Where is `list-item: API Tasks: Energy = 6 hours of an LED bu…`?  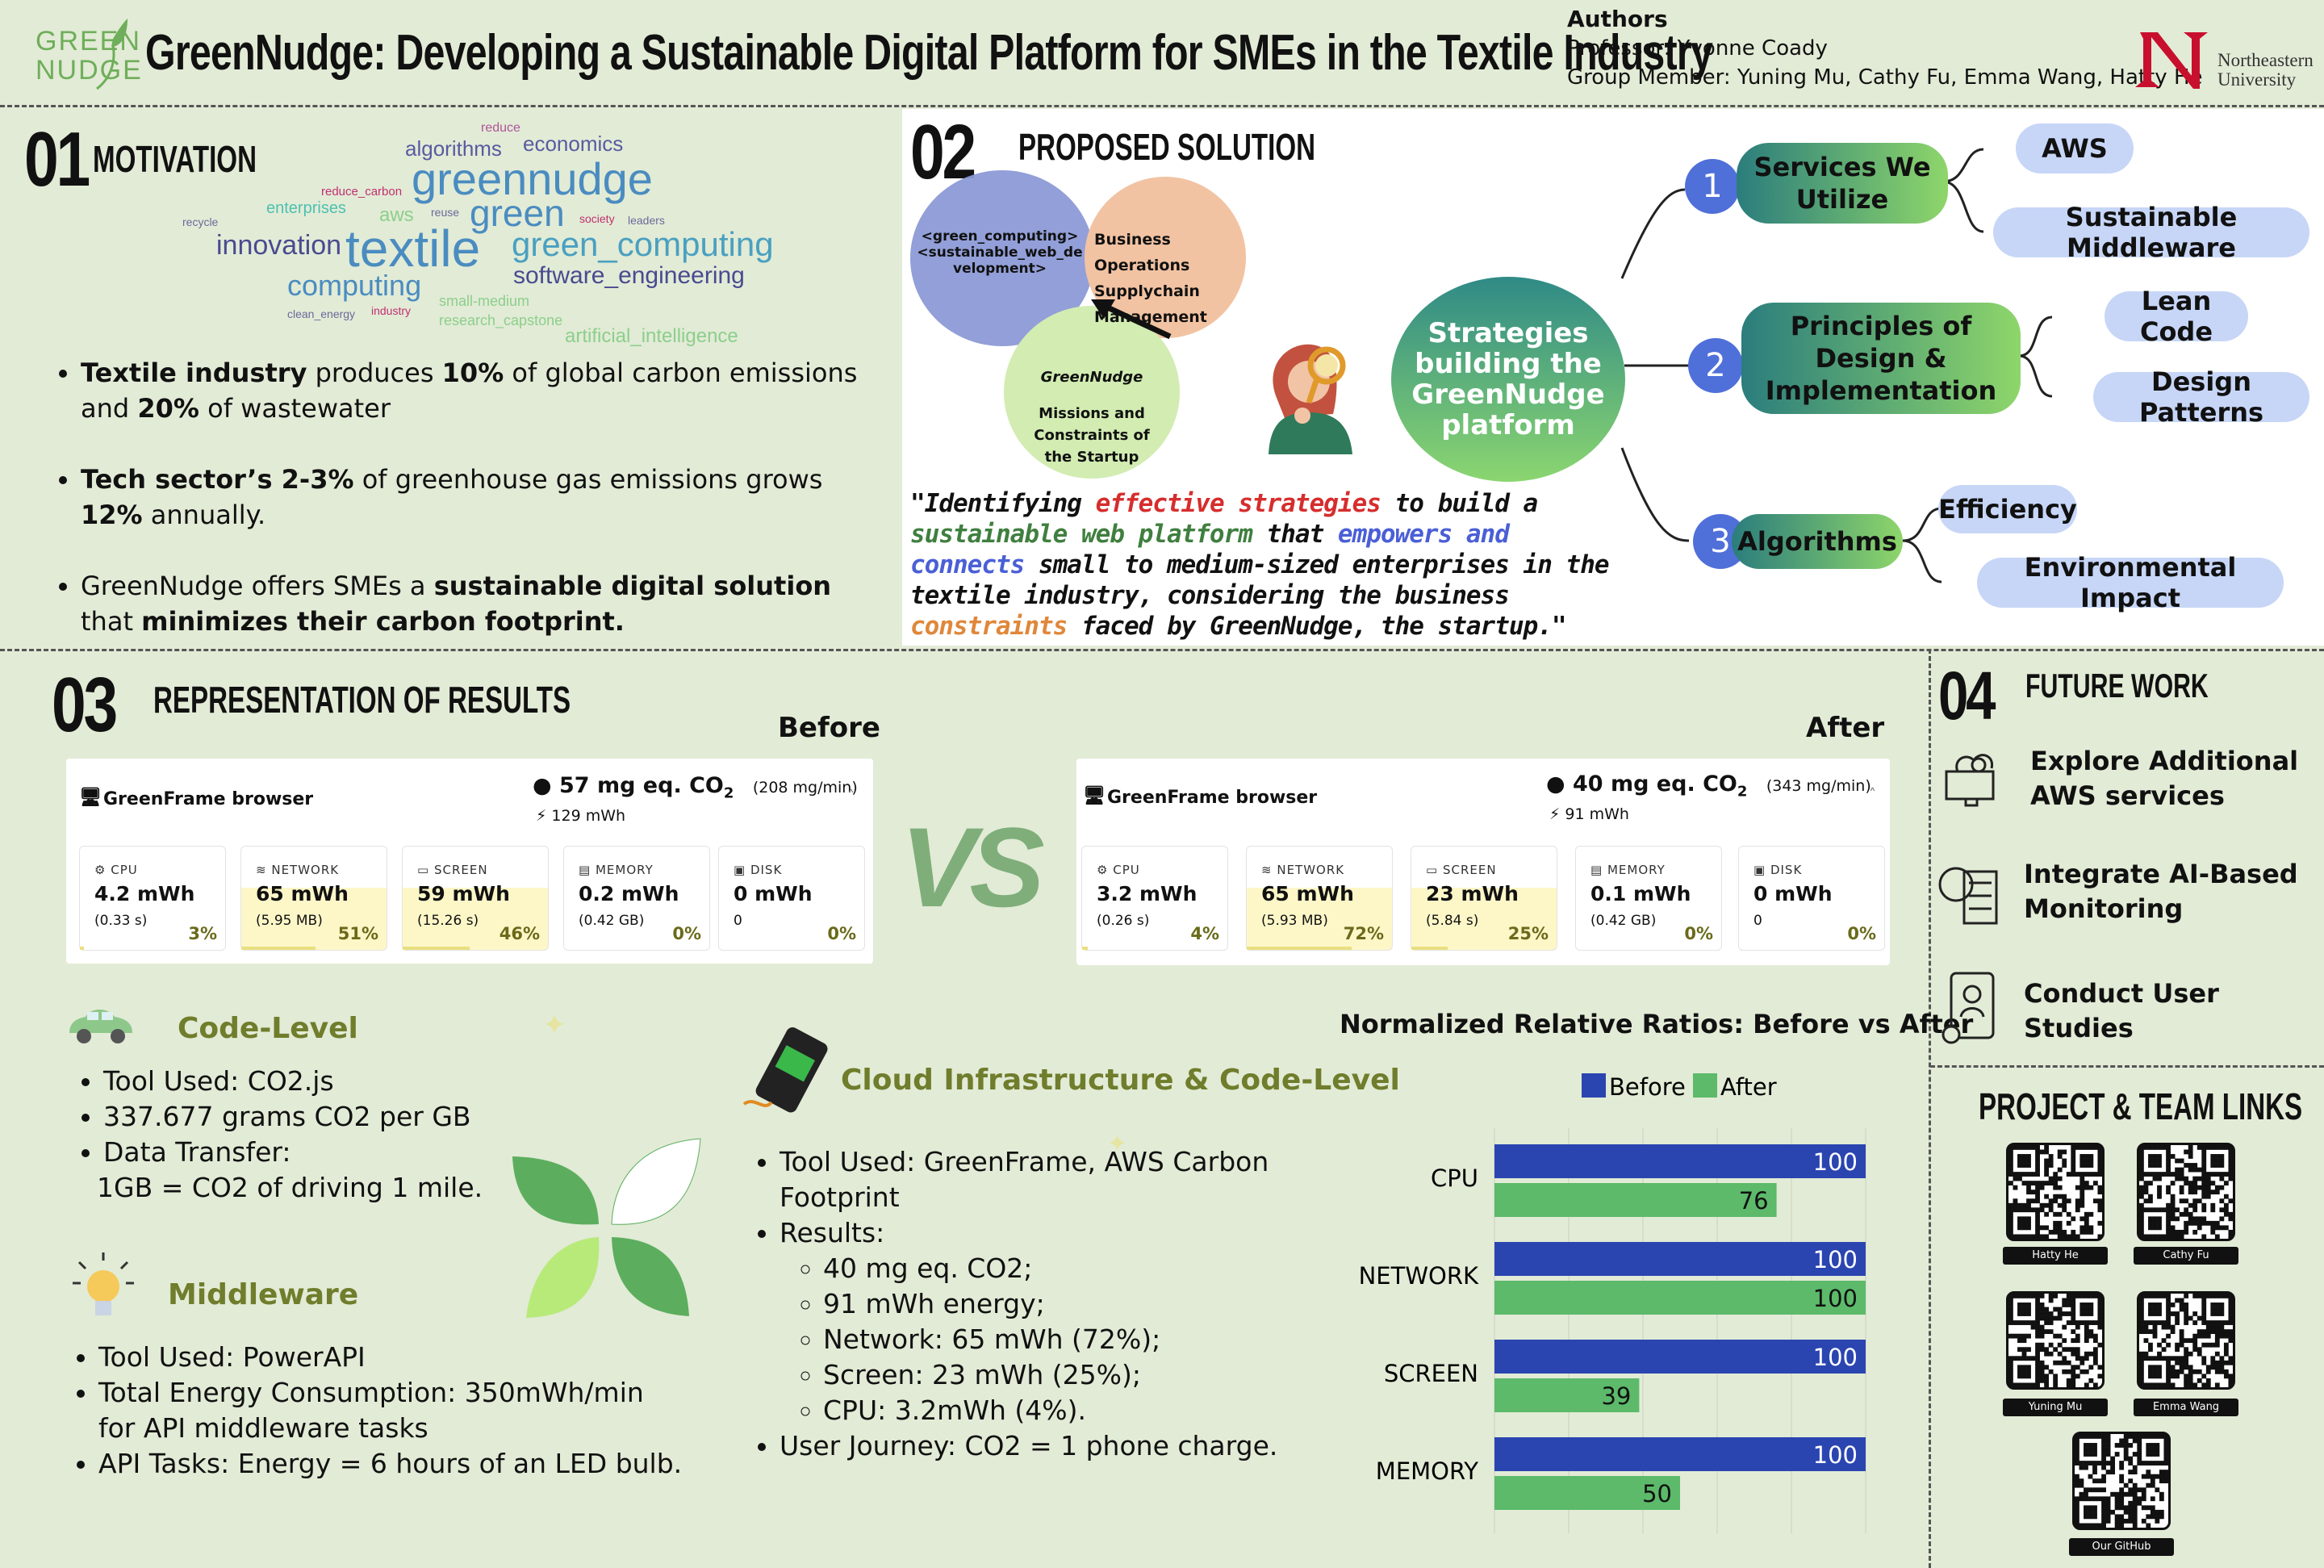
list-item: API Tasks: Energy = 6 hours of an LED bu… is located at coordinates (406, 1464).